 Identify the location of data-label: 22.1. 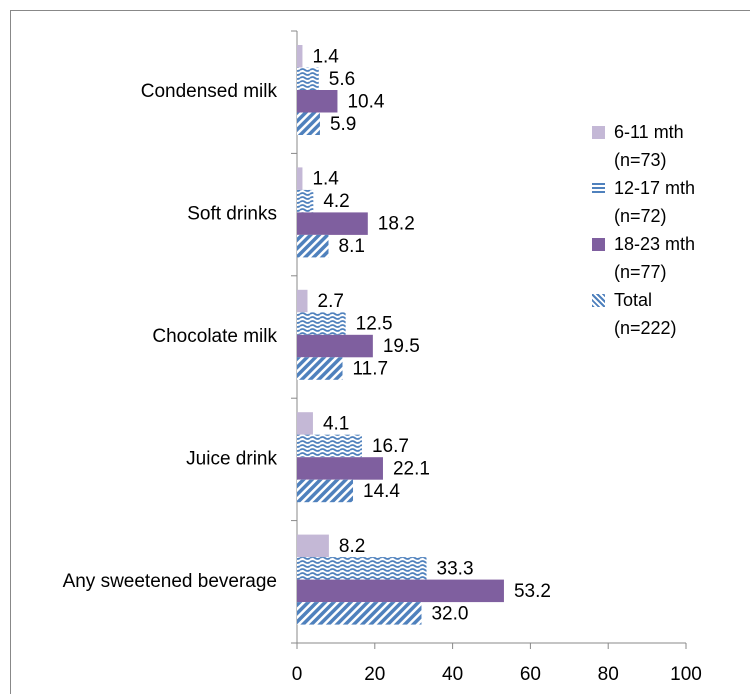
(411, 468).